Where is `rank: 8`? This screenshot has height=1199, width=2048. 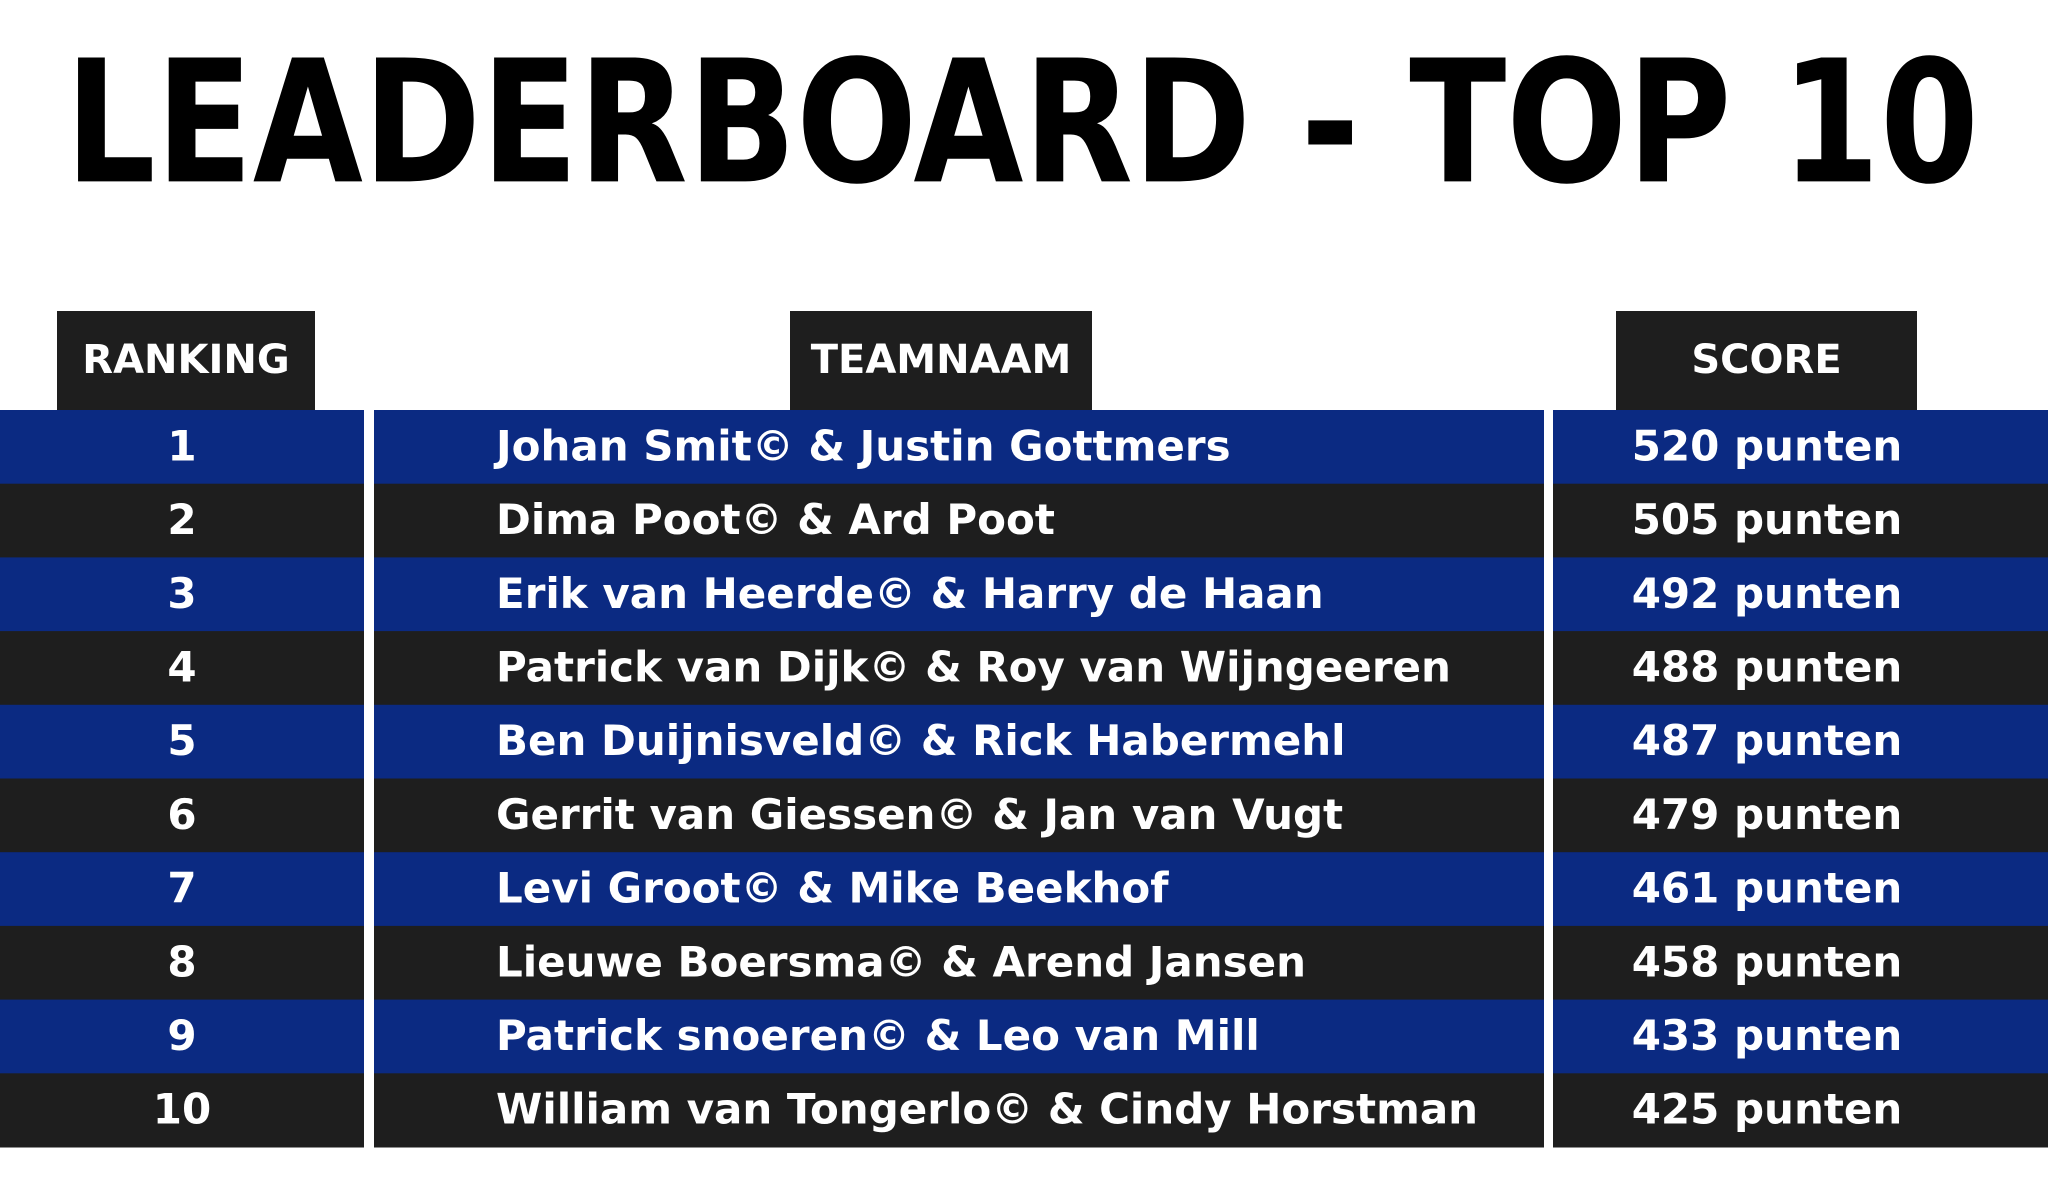
rank: 8 is located at coordinates (181, 961).